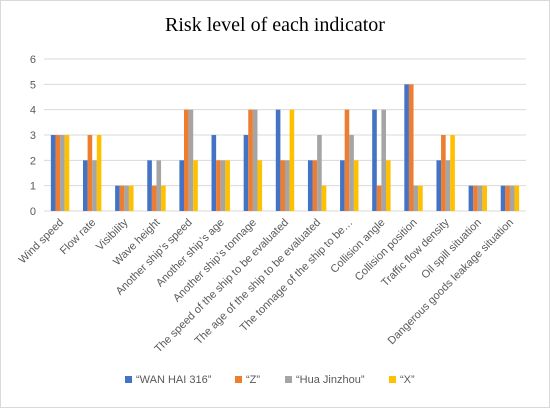 This screenshot has height=408, width=550. I want to click on y-tick-label: 5, so click(33, 85).